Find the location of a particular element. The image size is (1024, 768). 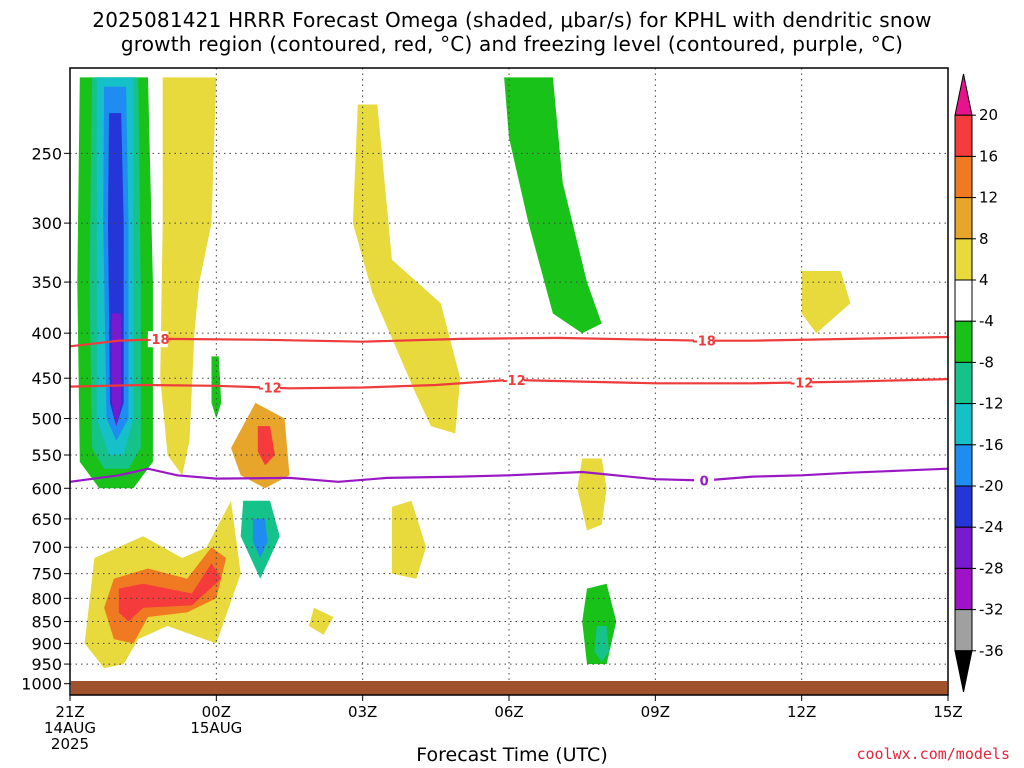

colorbar-tick-label-6: -8 is located at coordinates (986, 362).